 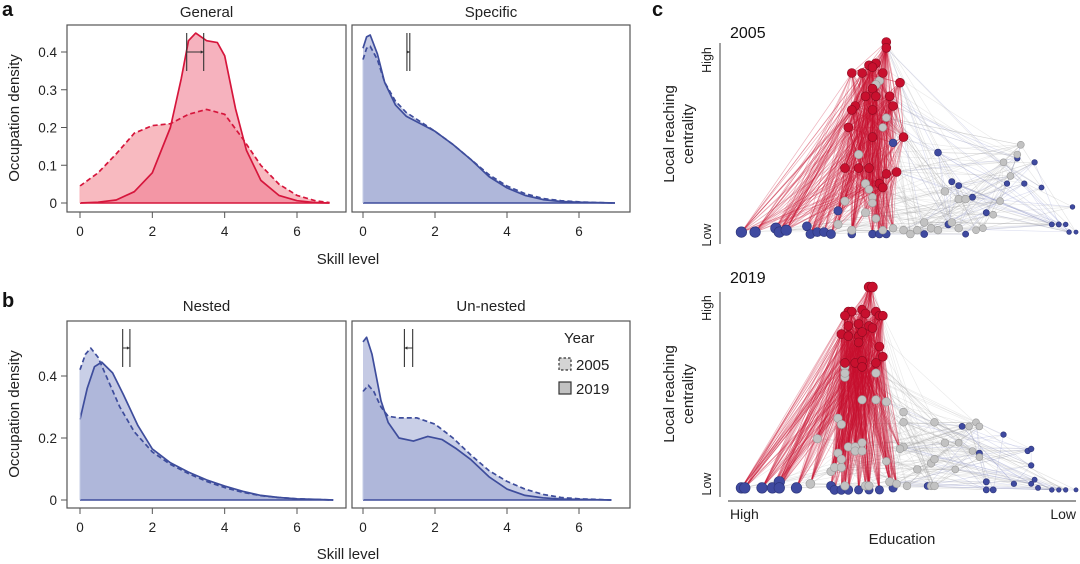 What do you see at coordinates (565, 388) in the screenshot?
I see `legend-swatch-2019` at bounding box center [565, 388].